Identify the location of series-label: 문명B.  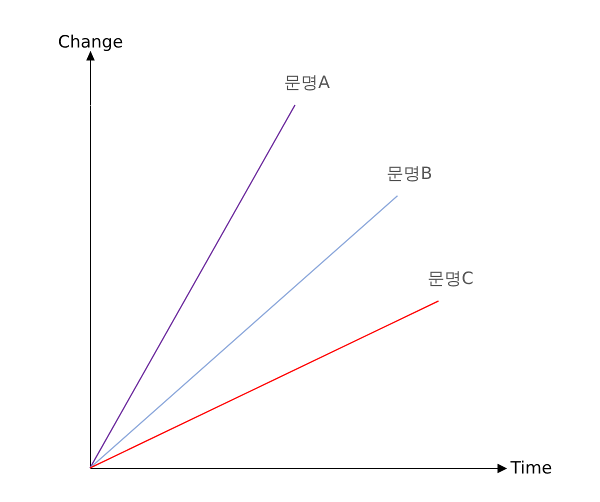
(409, 174).